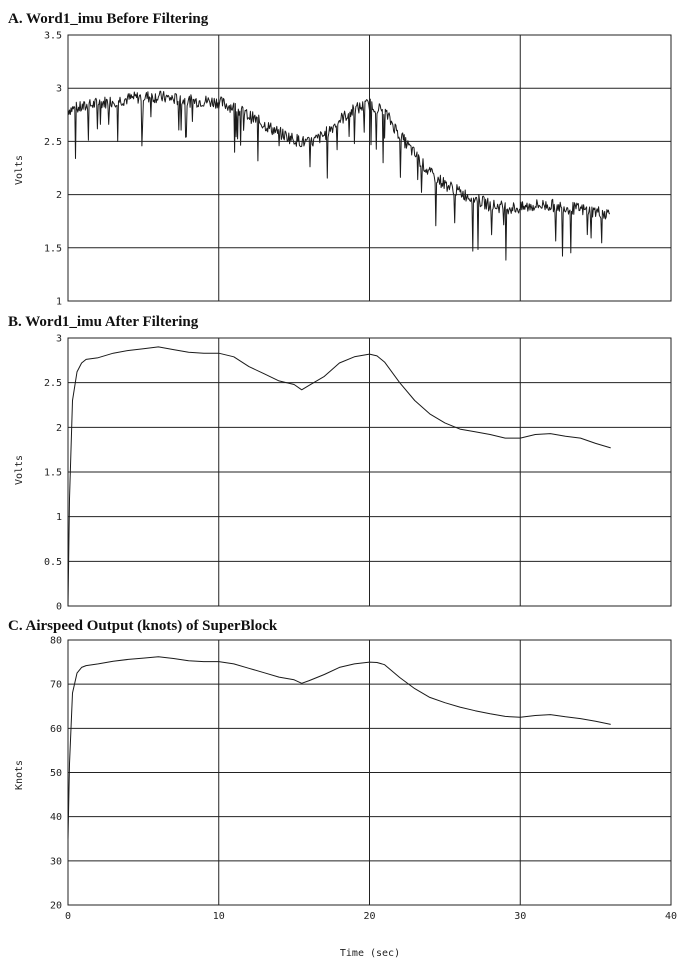 This screenshot has height=963, width=680. I want to click on panel-c-ytick-label: 70, so click(56, 685).